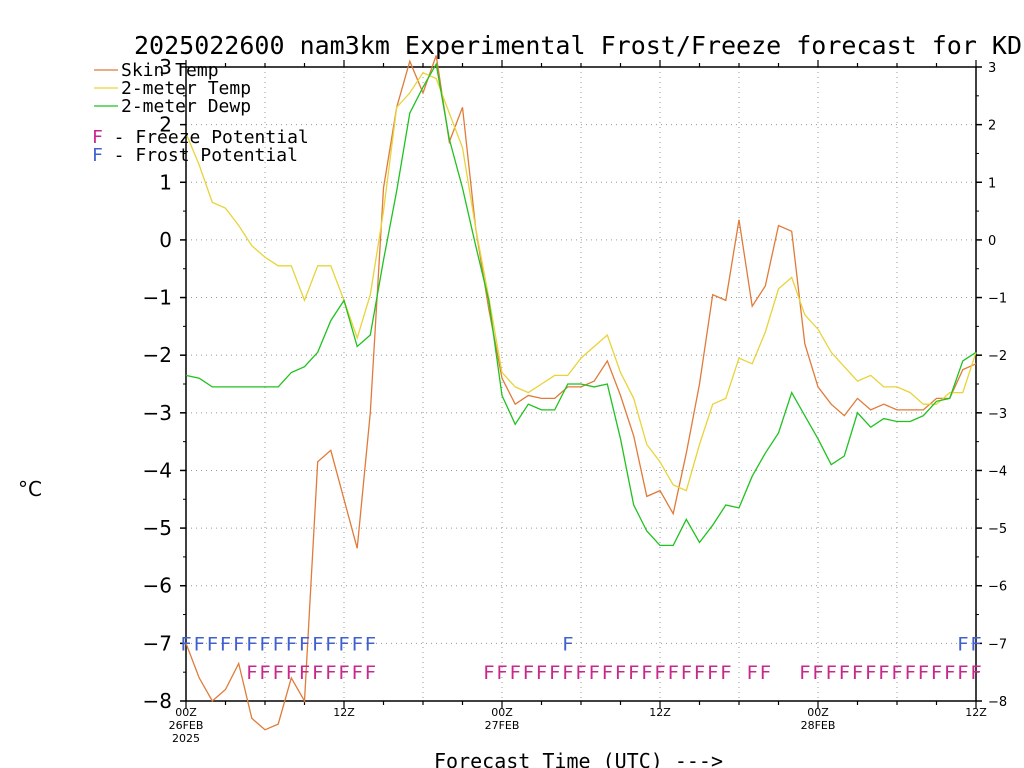 The width and height of the screenshot is (1024, 768). What do you see at coordinates (997, 529) in the screenshot?
I see `y-tick-label-right: −5` at bounding box center [997, 529].